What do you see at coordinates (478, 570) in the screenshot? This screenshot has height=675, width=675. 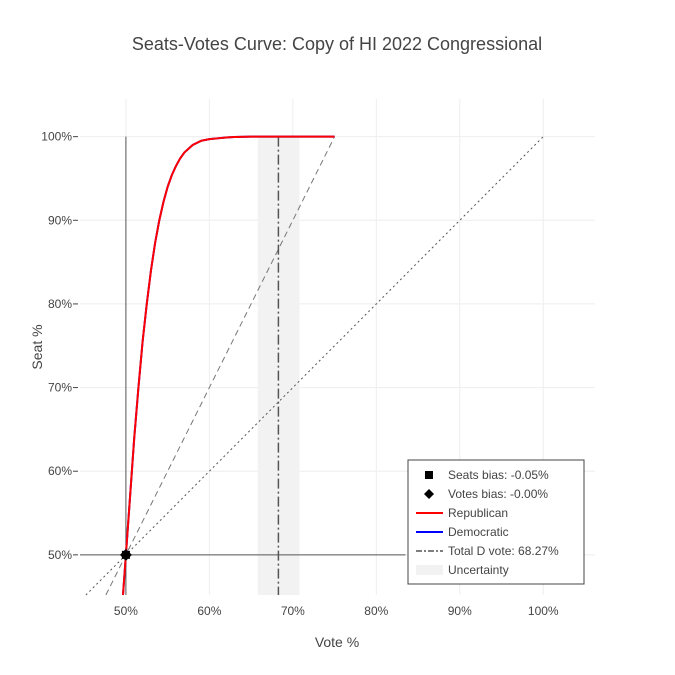 I see `legend-label: Uncertainty` at bounding box center [478, 570].